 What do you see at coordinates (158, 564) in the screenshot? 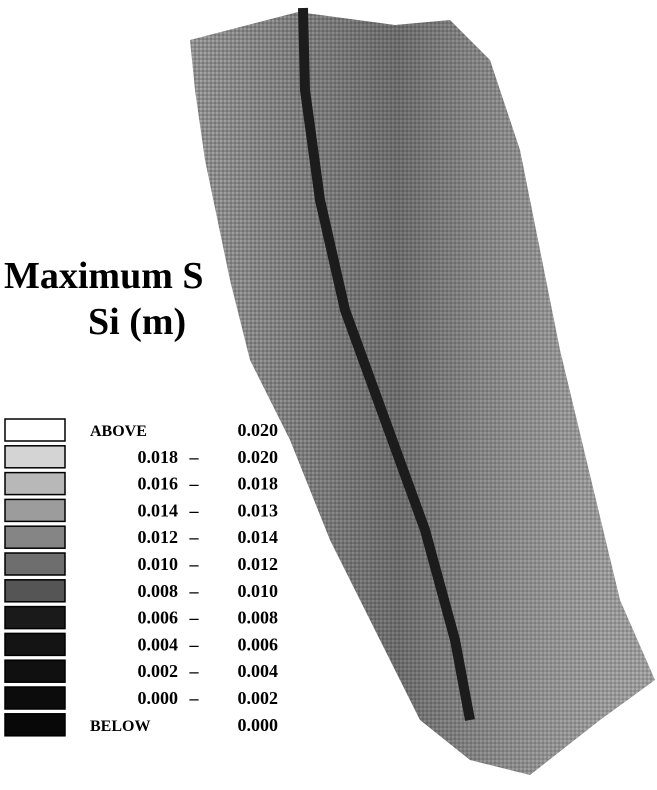
I see `legend-low: 0.010` at bounding box center [158, 564].